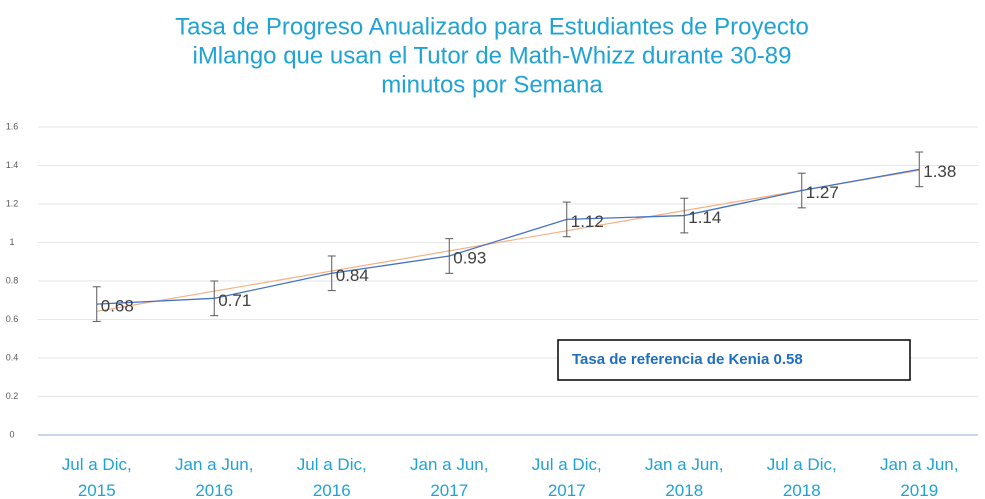 This screenshot has height=499, width=985. What do you see at coordinates (11, 434) in the screenshot?
I see `y-tick-label: 0` at bounding box center [11, 434].